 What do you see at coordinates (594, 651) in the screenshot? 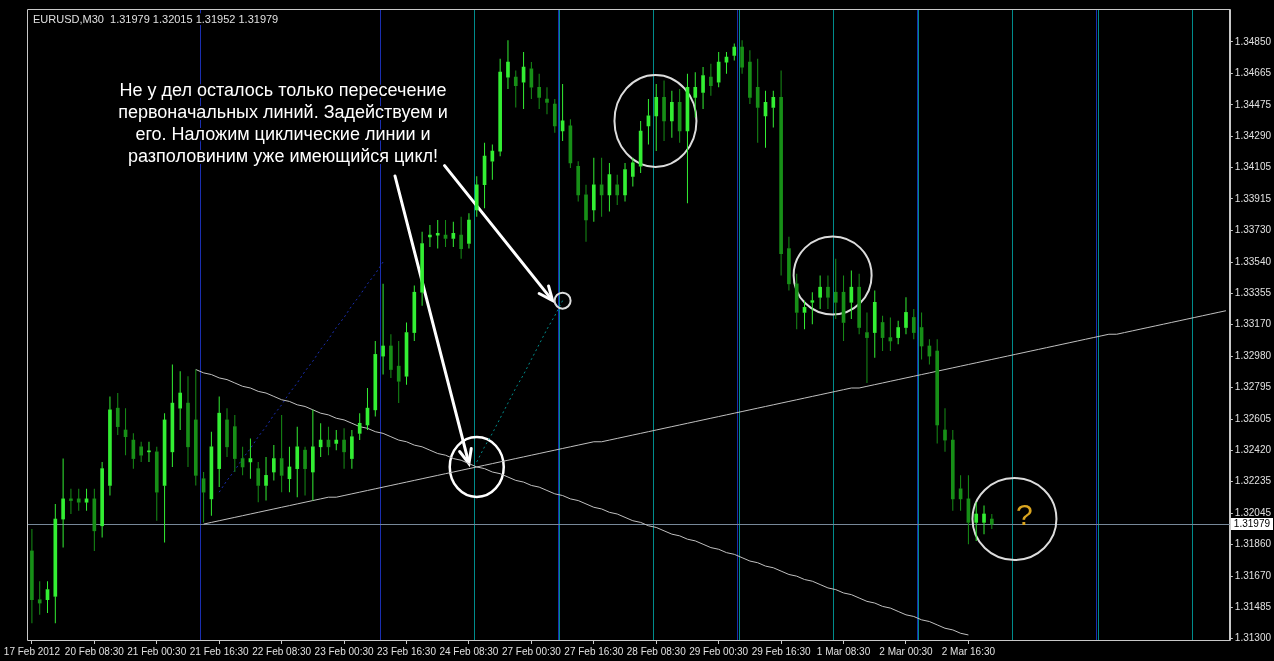
I see `x-tick-label: 27 Feb 16:30` at bounding box center [594, 651].